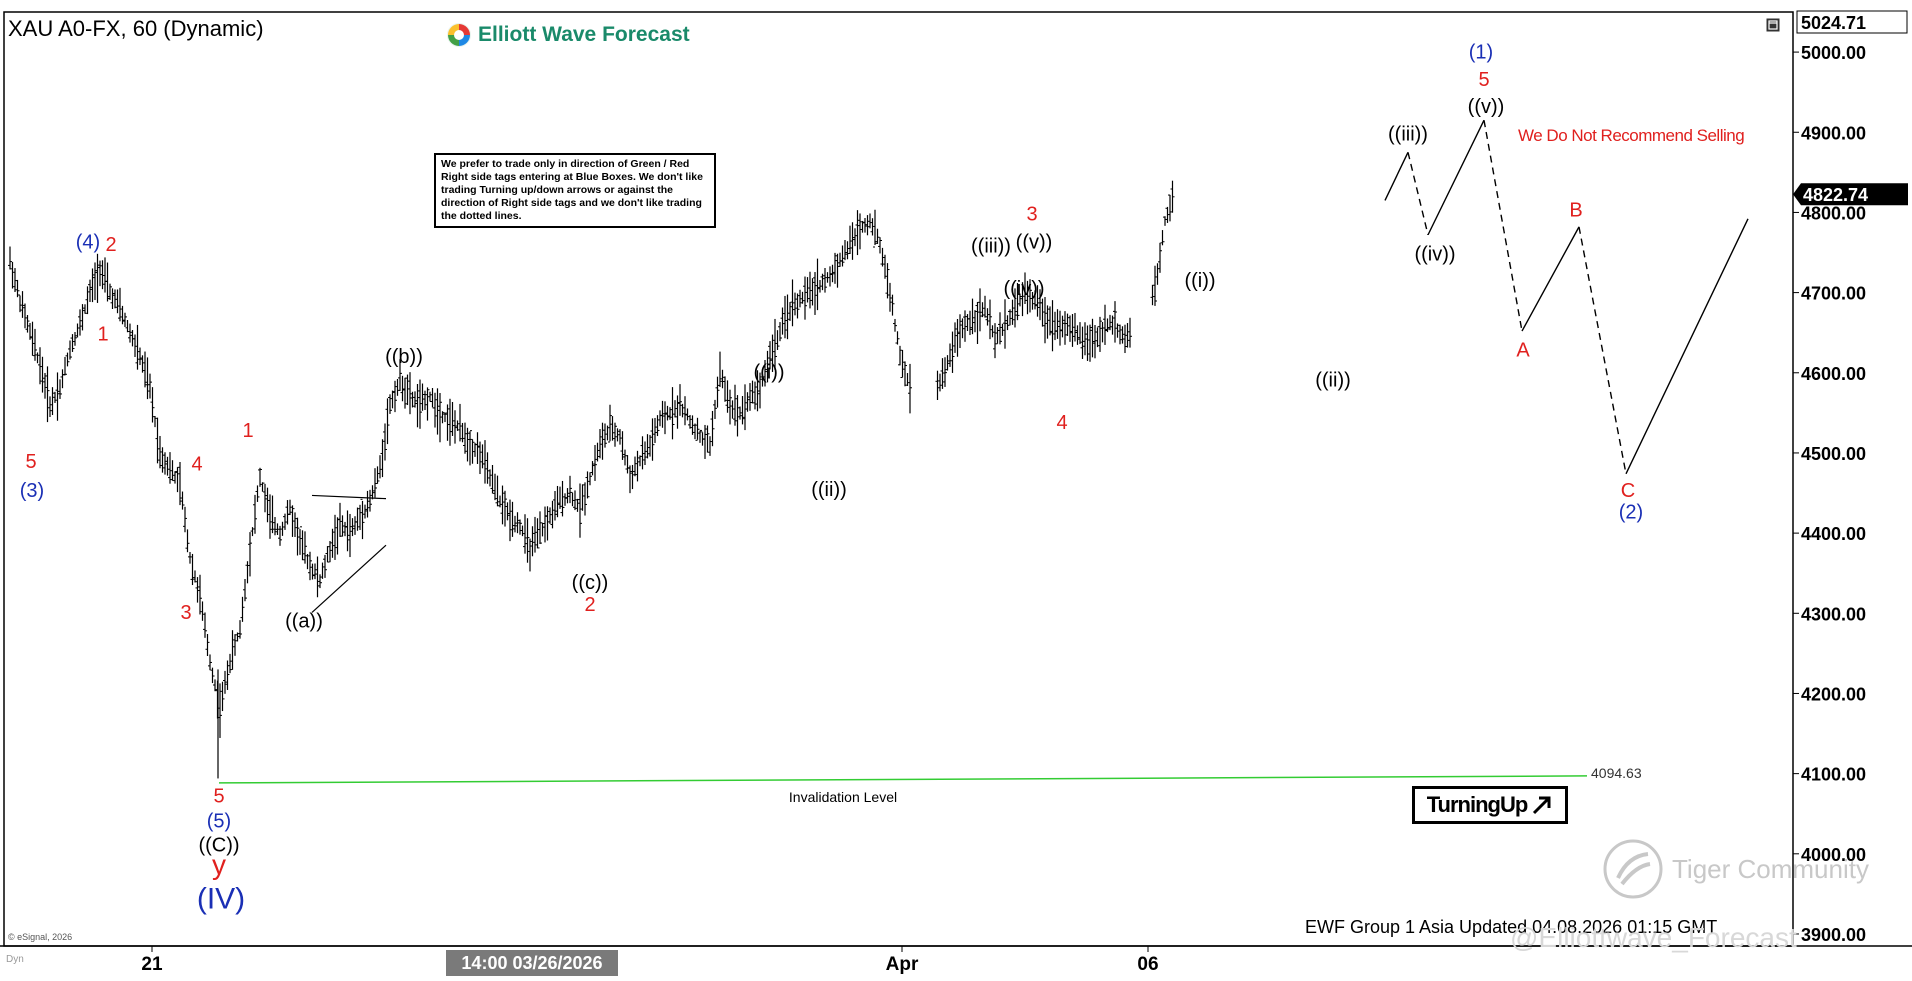 The width and height of the screenshot is (1912, 981). I want to click on time-axis: 21 Apr 06, so click(650, 960).